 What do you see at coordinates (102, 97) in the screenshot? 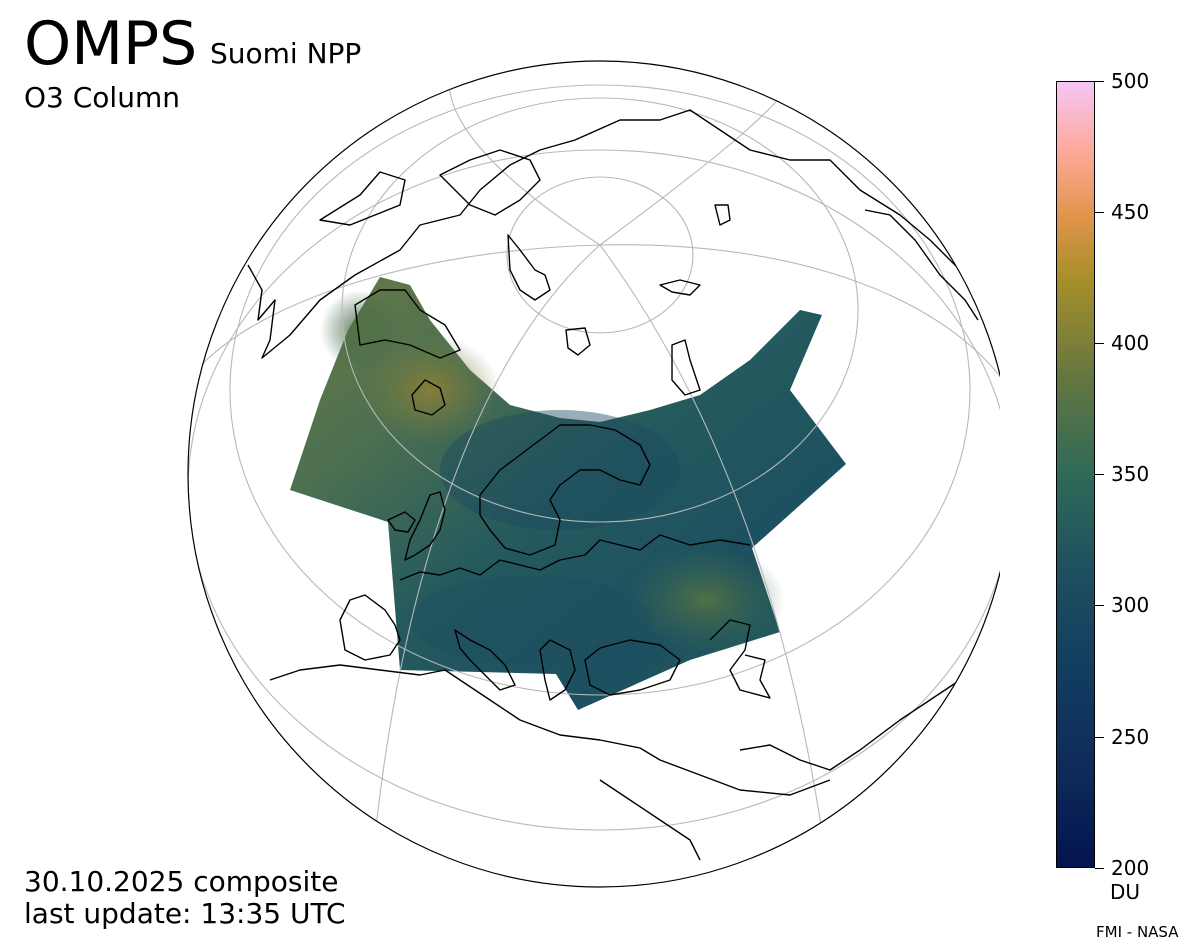
I see `parameter-label: O3 Column` at bounding box center [102, 97].